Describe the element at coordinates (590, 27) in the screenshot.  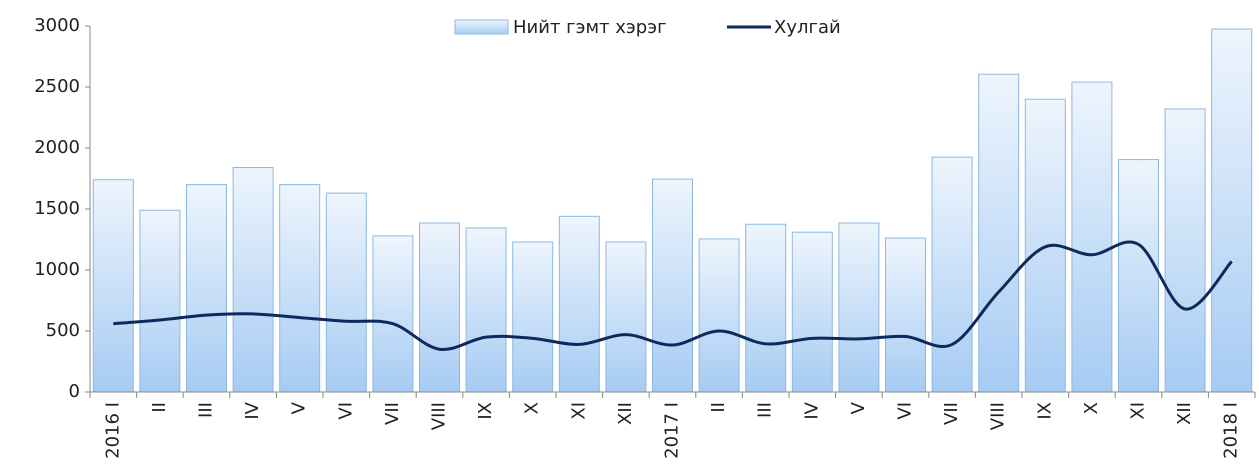
I see `legend-label: Нийт гэмт хэрэг` at that location.